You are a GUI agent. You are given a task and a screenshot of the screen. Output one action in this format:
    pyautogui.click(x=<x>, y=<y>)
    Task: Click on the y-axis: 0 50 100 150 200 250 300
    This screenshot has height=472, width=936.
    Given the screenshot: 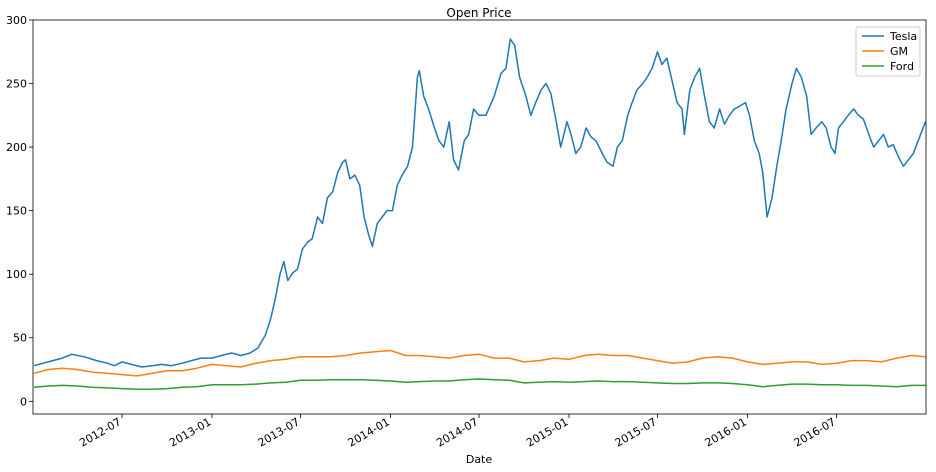 What is the action you would take?
    pyautogui.click(x=19, y=211)
    